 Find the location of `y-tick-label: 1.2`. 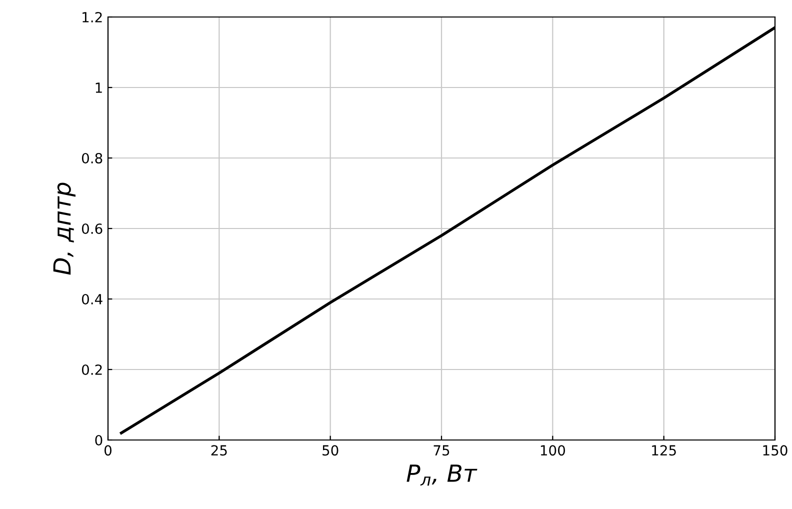

y-tick-label: 1.2 is located at coordinates (92, 17).